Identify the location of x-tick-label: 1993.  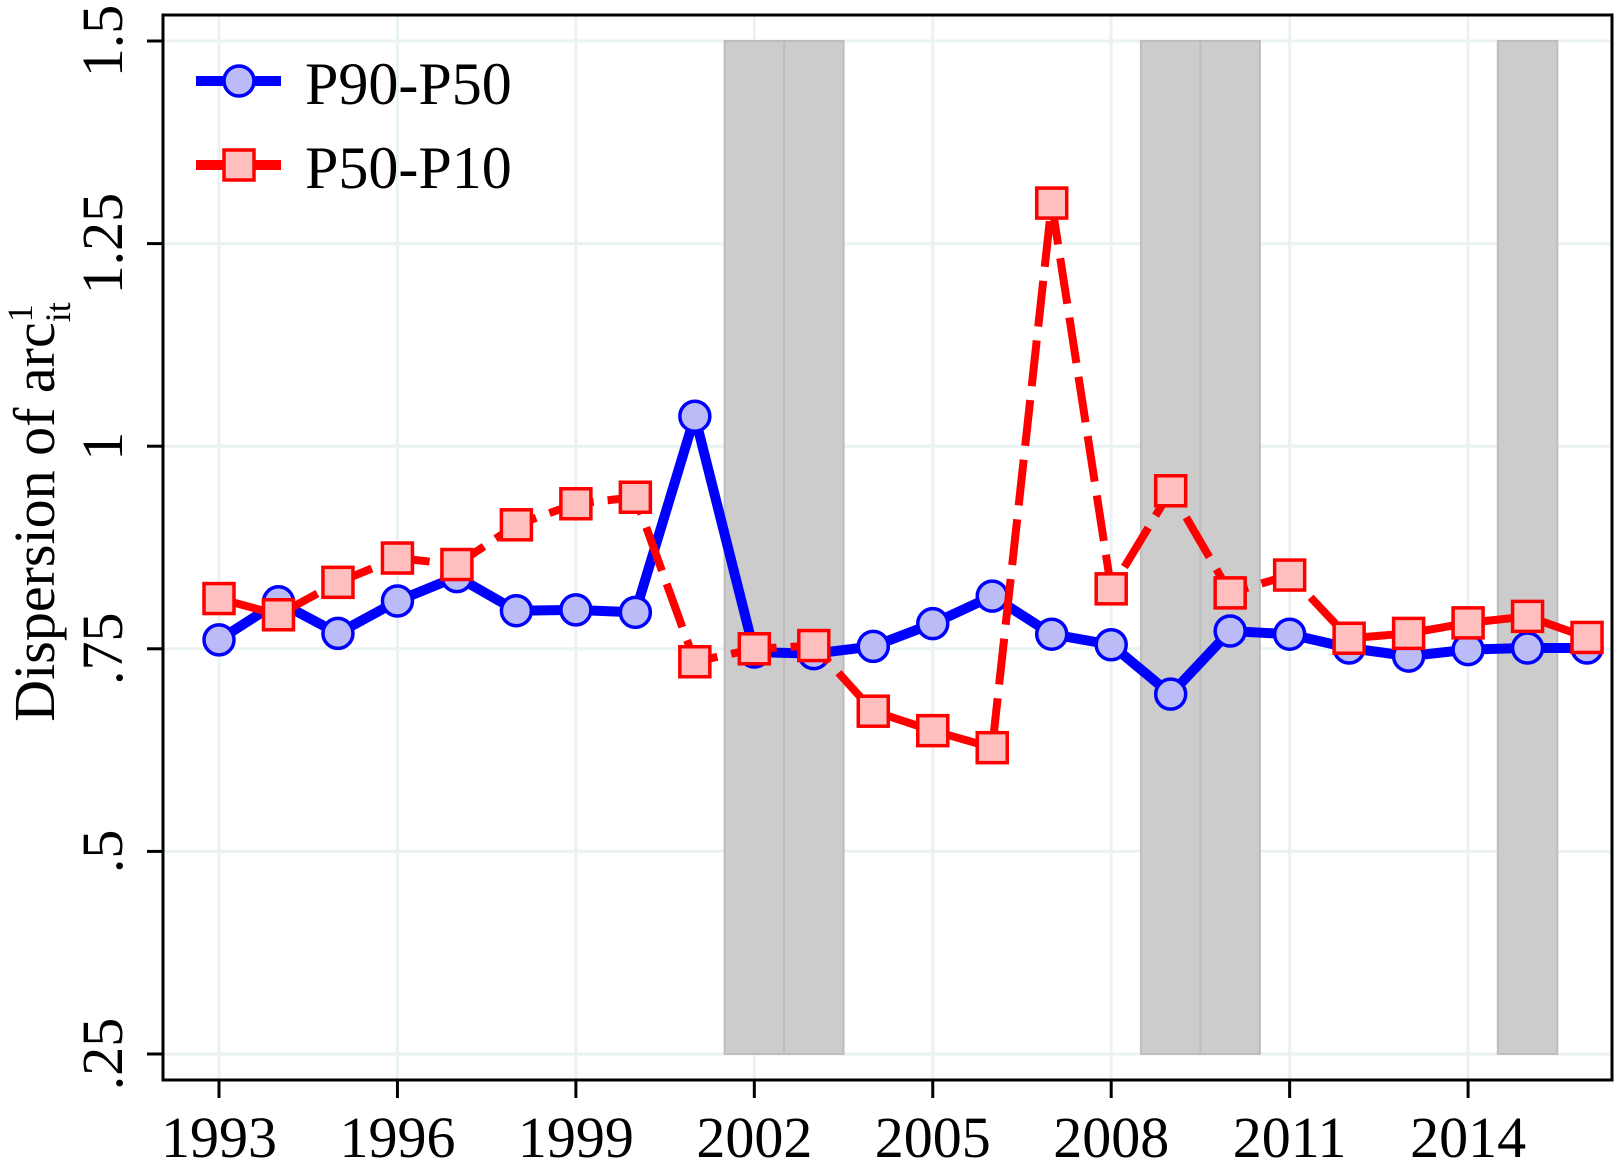
(219, 1137).